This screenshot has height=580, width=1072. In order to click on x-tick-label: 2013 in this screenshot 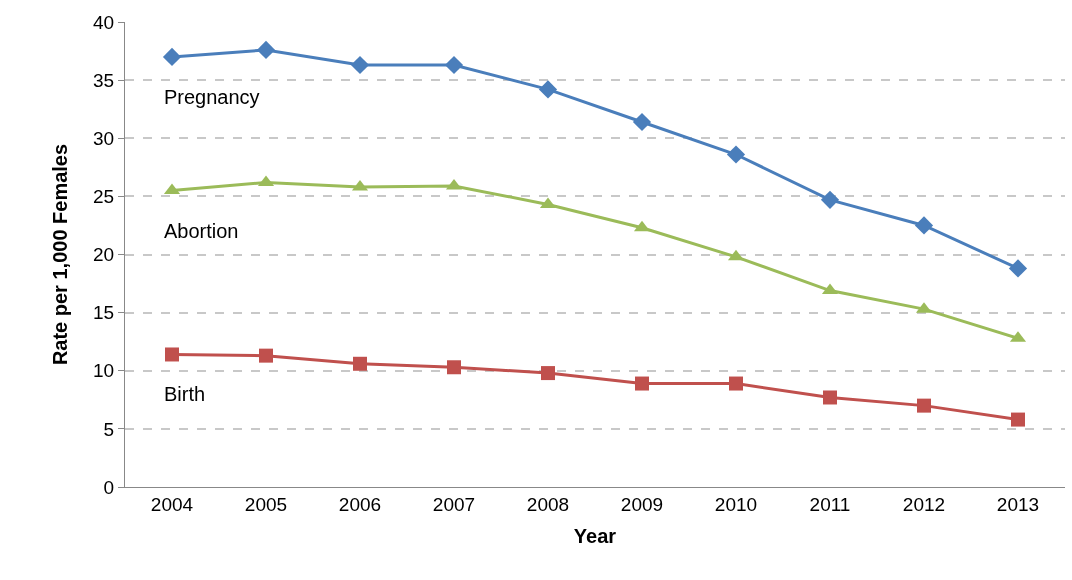, I will do `click(1018, 504)`.